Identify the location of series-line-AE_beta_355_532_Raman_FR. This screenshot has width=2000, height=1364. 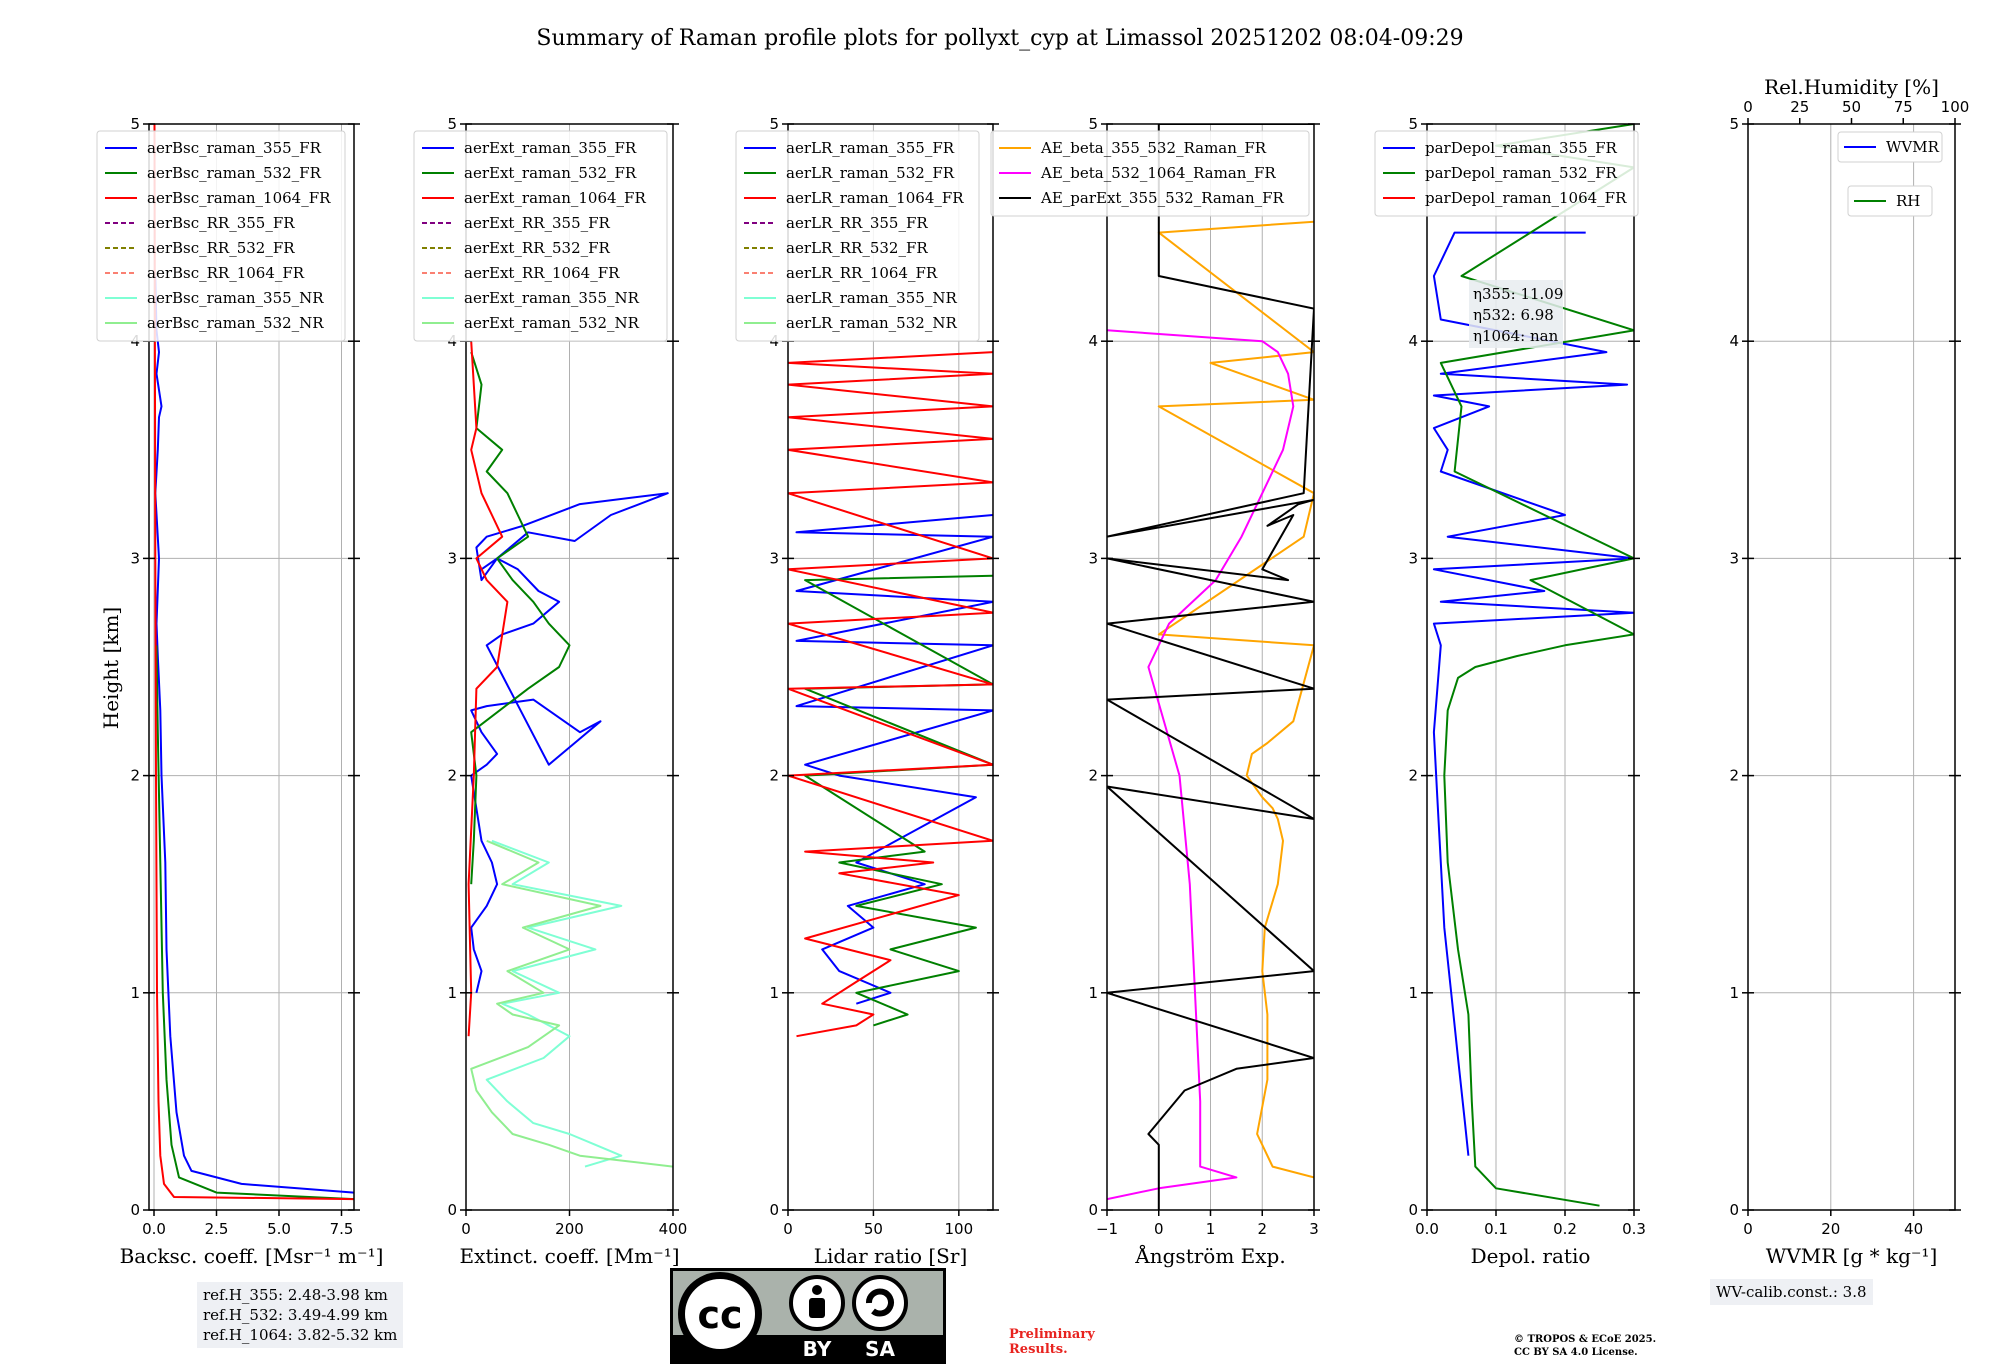
(1235, 699).